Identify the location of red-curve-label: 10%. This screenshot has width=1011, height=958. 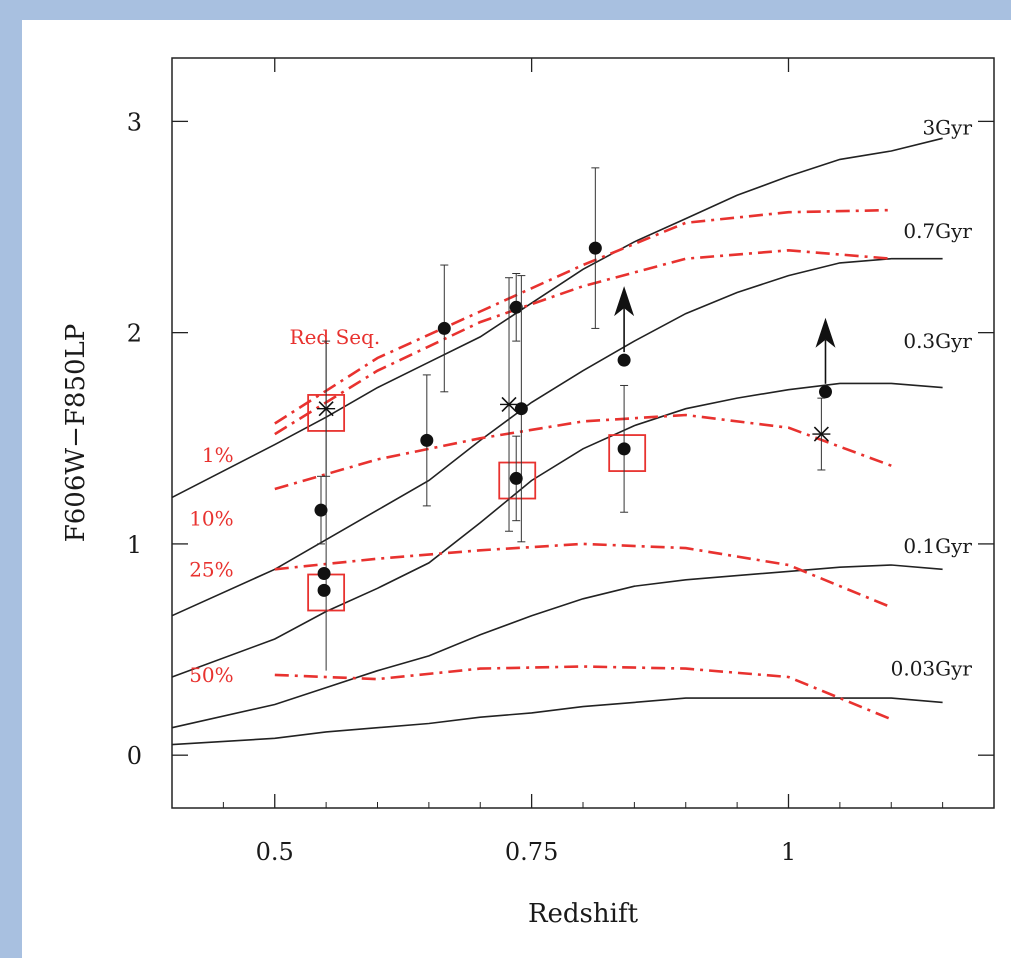
(211, 519).